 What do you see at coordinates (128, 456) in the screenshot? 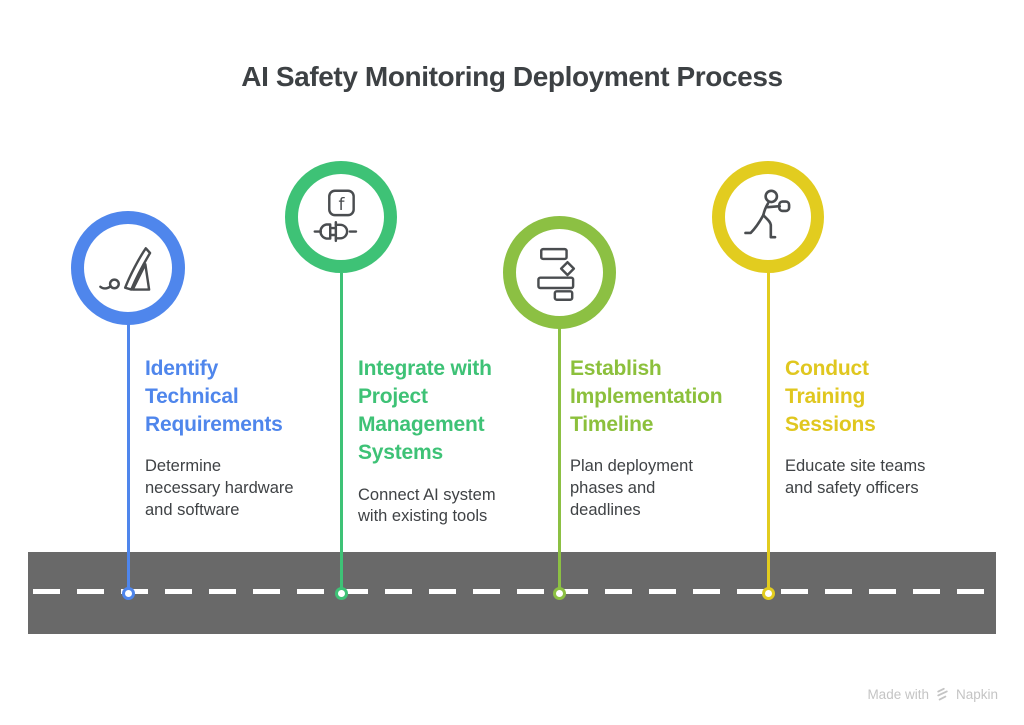
I see `step-1-connector-line` at bounding box center [128, 456].